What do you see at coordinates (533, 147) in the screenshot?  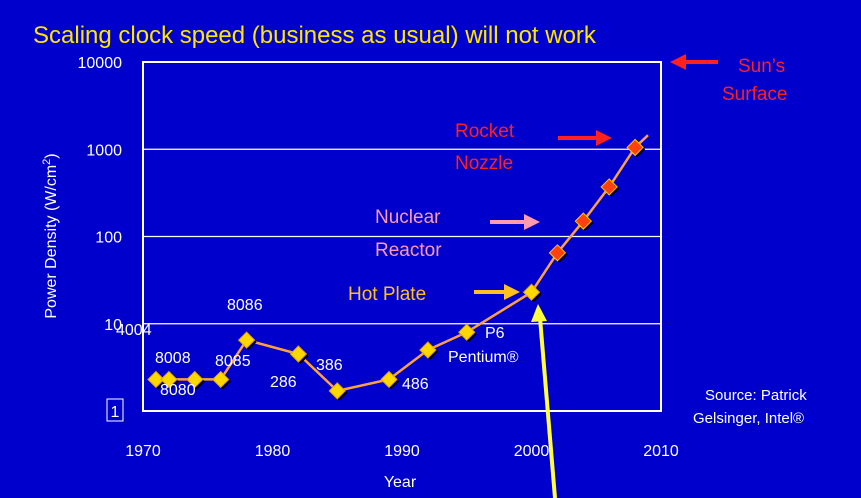 I see `annotation-rocket-nozzle: Rocket Nozzle` at bounding box center [533, 147].